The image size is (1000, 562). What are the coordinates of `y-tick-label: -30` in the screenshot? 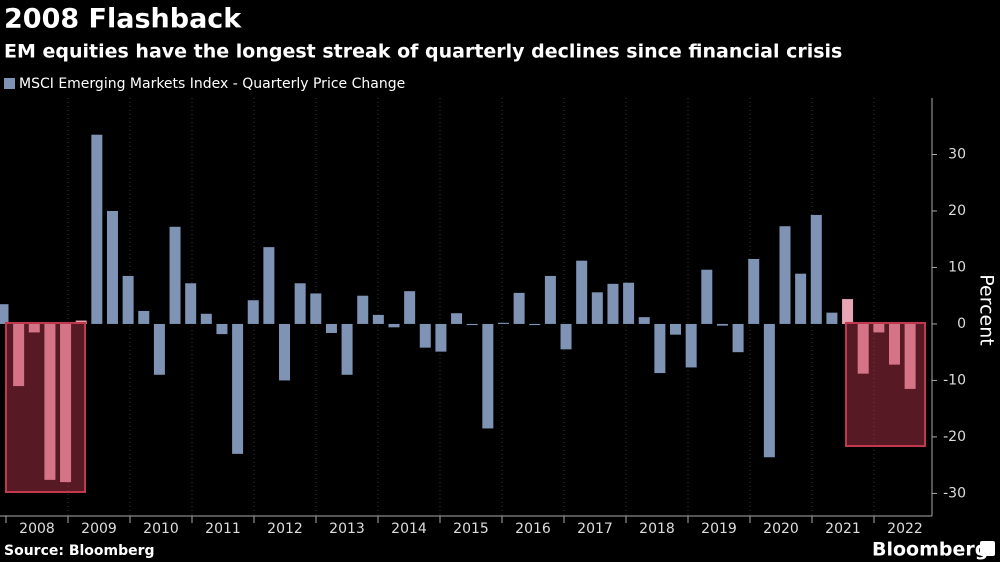 It's located at (954, 493).